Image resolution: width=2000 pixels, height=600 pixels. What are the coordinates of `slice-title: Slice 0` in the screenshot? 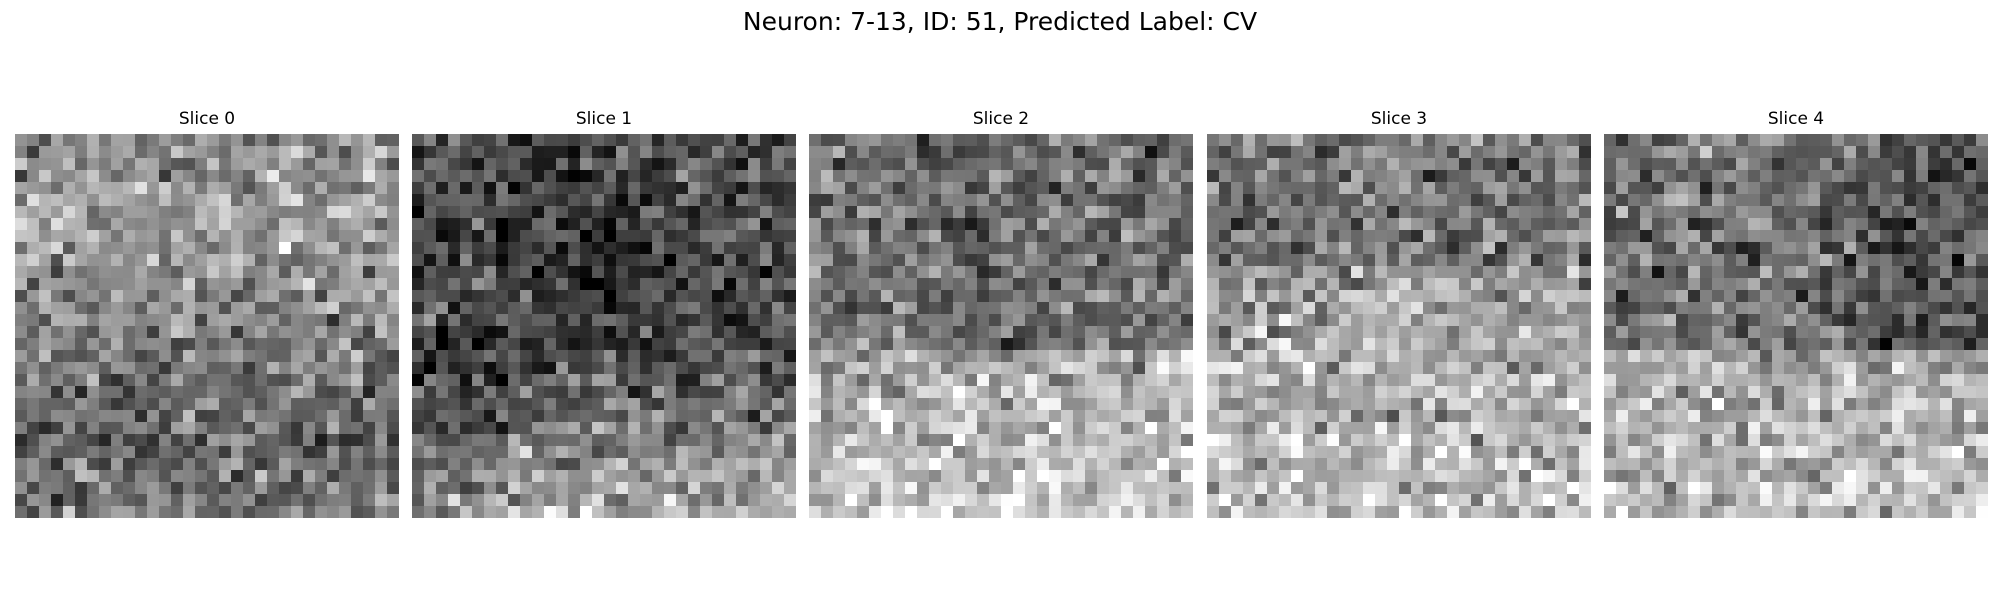 It's located at (207, 119).